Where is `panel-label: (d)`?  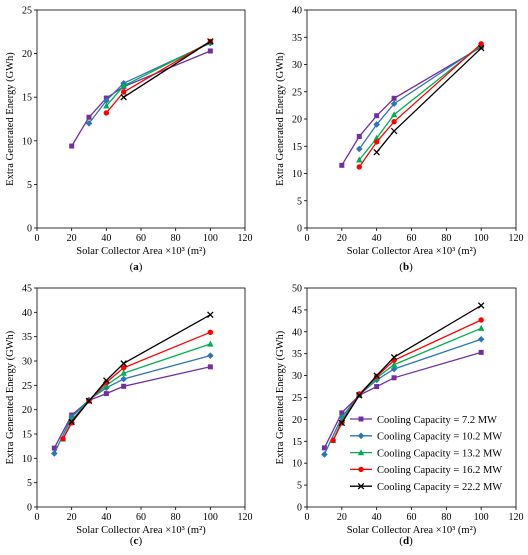 panel-label: (d) is located at coordinates (406, 541).